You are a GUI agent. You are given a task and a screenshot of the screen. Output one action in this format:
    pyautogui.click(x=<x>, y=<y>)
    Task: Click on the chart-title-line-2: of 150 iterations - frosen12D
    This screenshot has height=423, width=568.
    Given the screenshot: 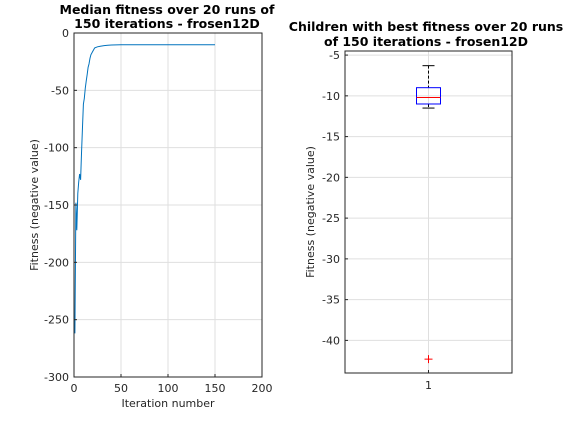 What is the action you would take?
    pyautogui.click(x=426, y=41)
    